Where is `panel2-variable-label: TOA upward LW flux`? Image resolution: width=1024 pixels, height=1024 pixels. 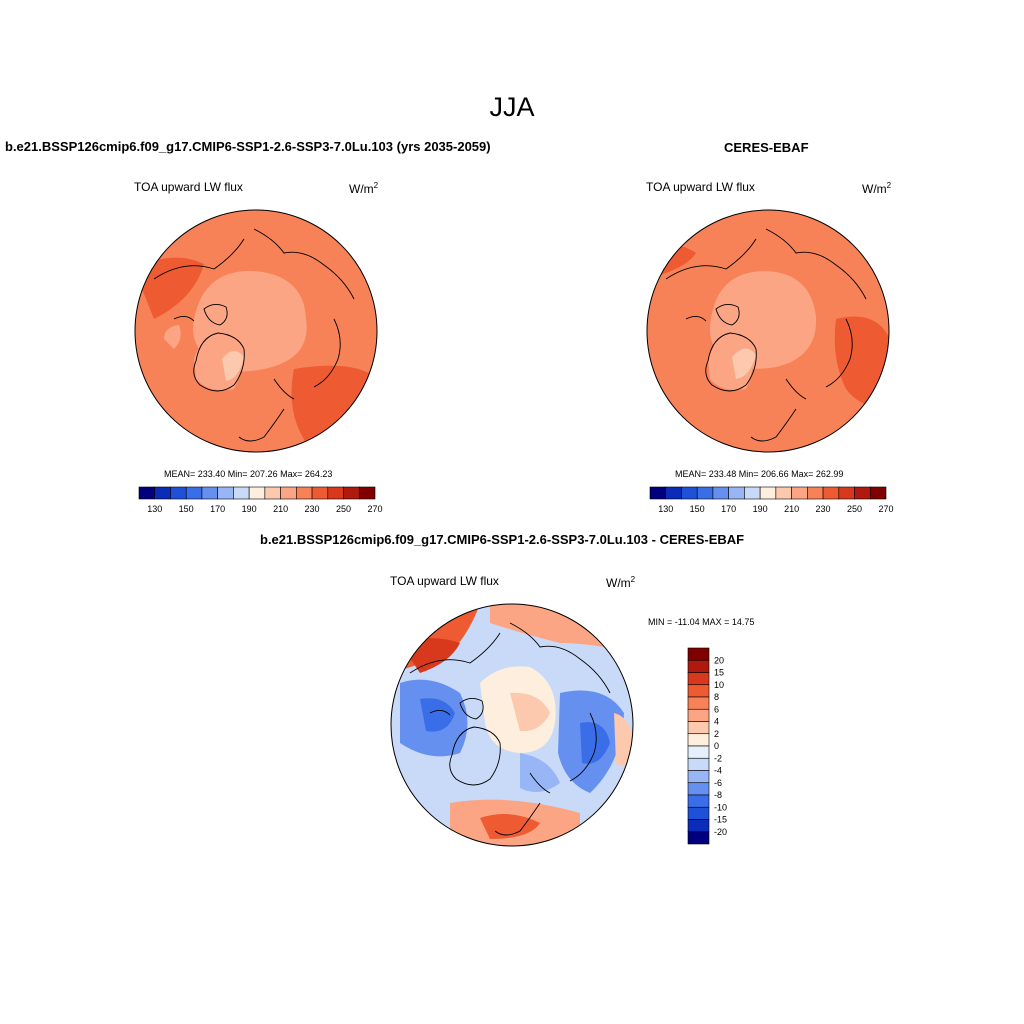 panel2-variable-label: TOA upward LW flux is located at coordinates (700, 187).